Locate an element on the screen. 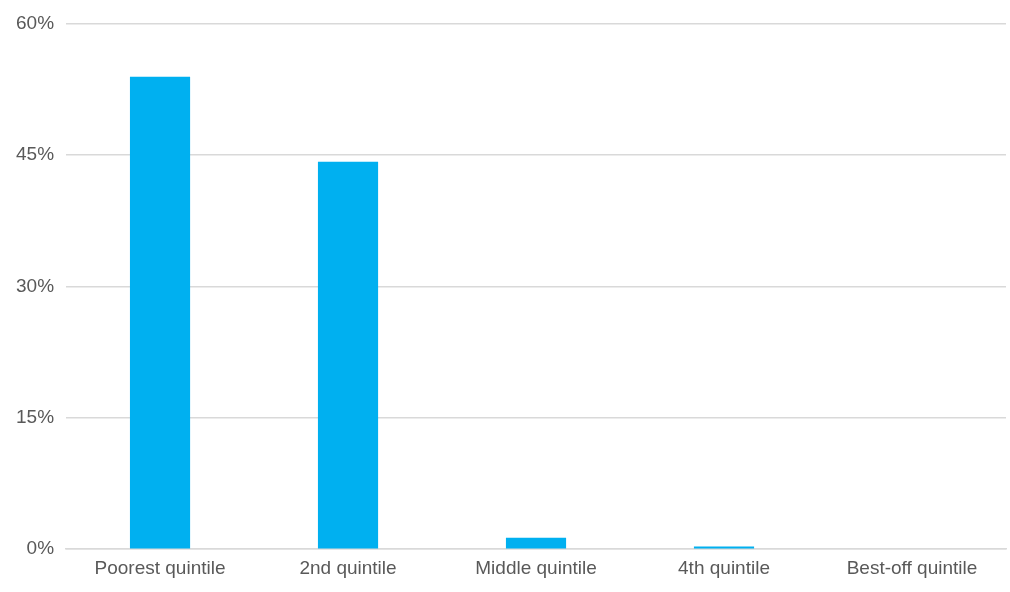 The image size is (1010, 592). y-tick-label: 15% is located at coordinates (35, 416).